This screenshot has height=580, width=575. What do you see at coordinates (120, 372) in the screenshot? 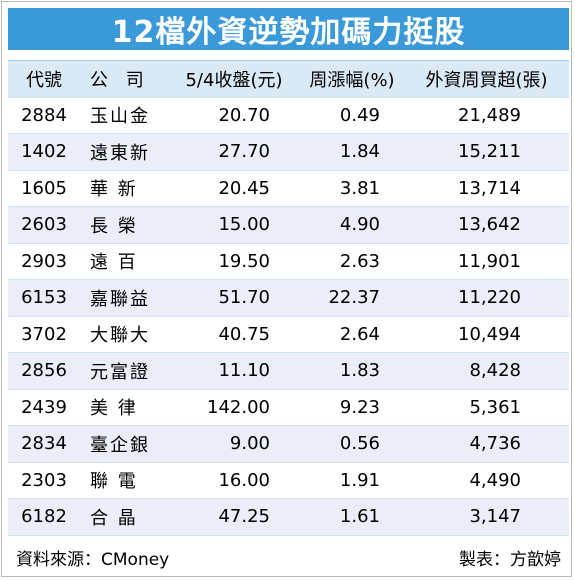
I see `cell-company: 元富證` at bounding box center [120, 372].